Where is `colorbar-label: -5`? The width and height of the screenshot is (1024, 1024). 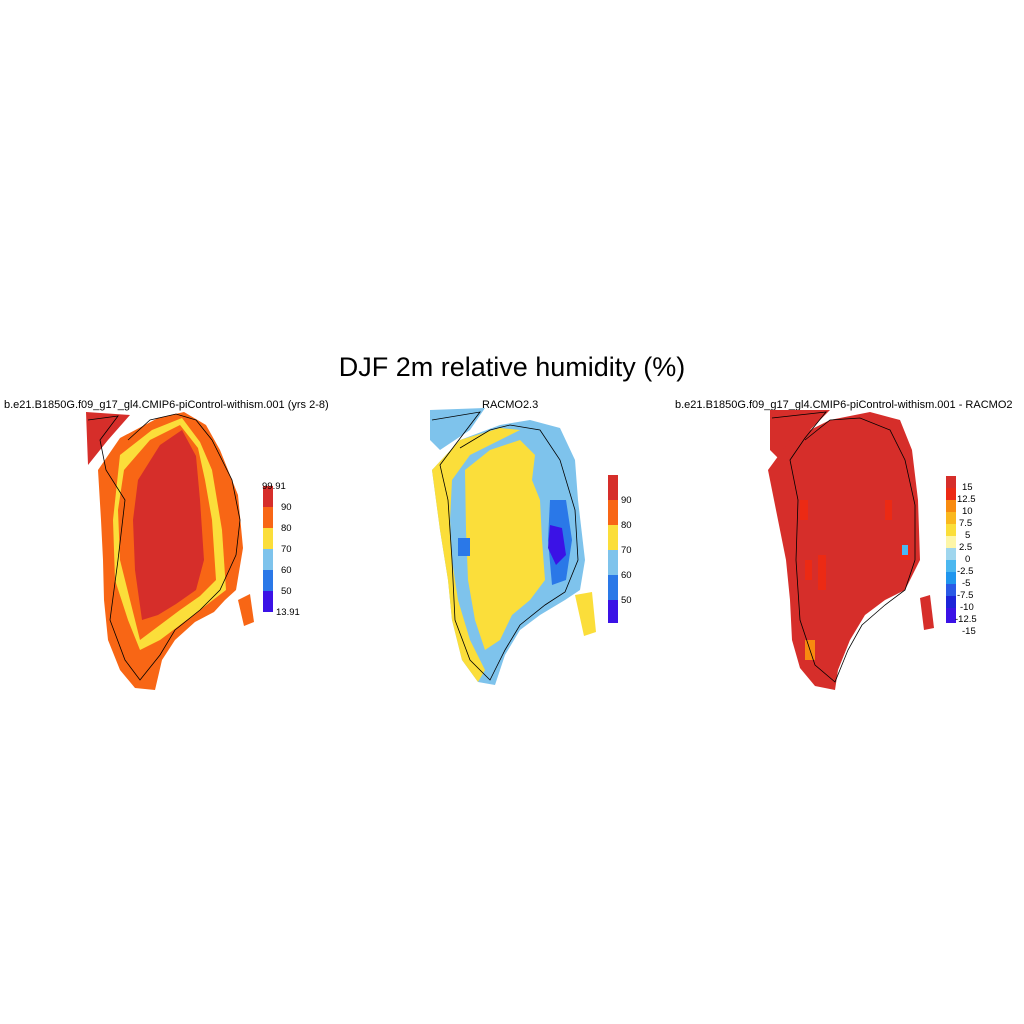 colorbar-label: -5 is located at coordinates (966, 583).